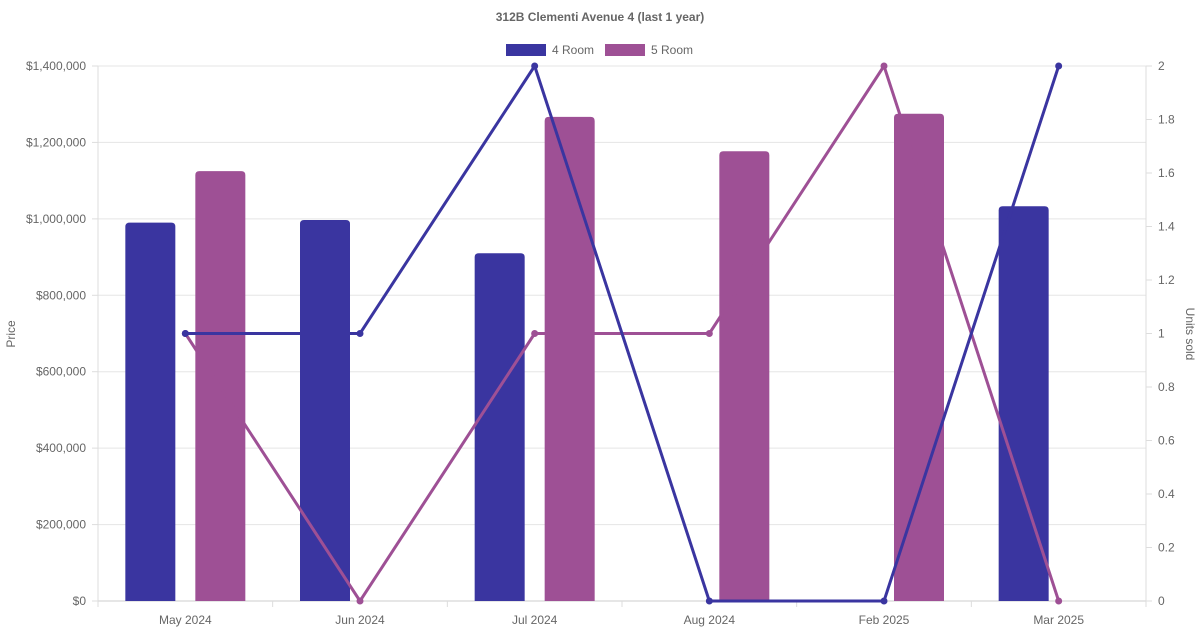 This screenshot has width=1200, height=635. I want to click on y-tick-label: $1,200,000, so click(56, 142).